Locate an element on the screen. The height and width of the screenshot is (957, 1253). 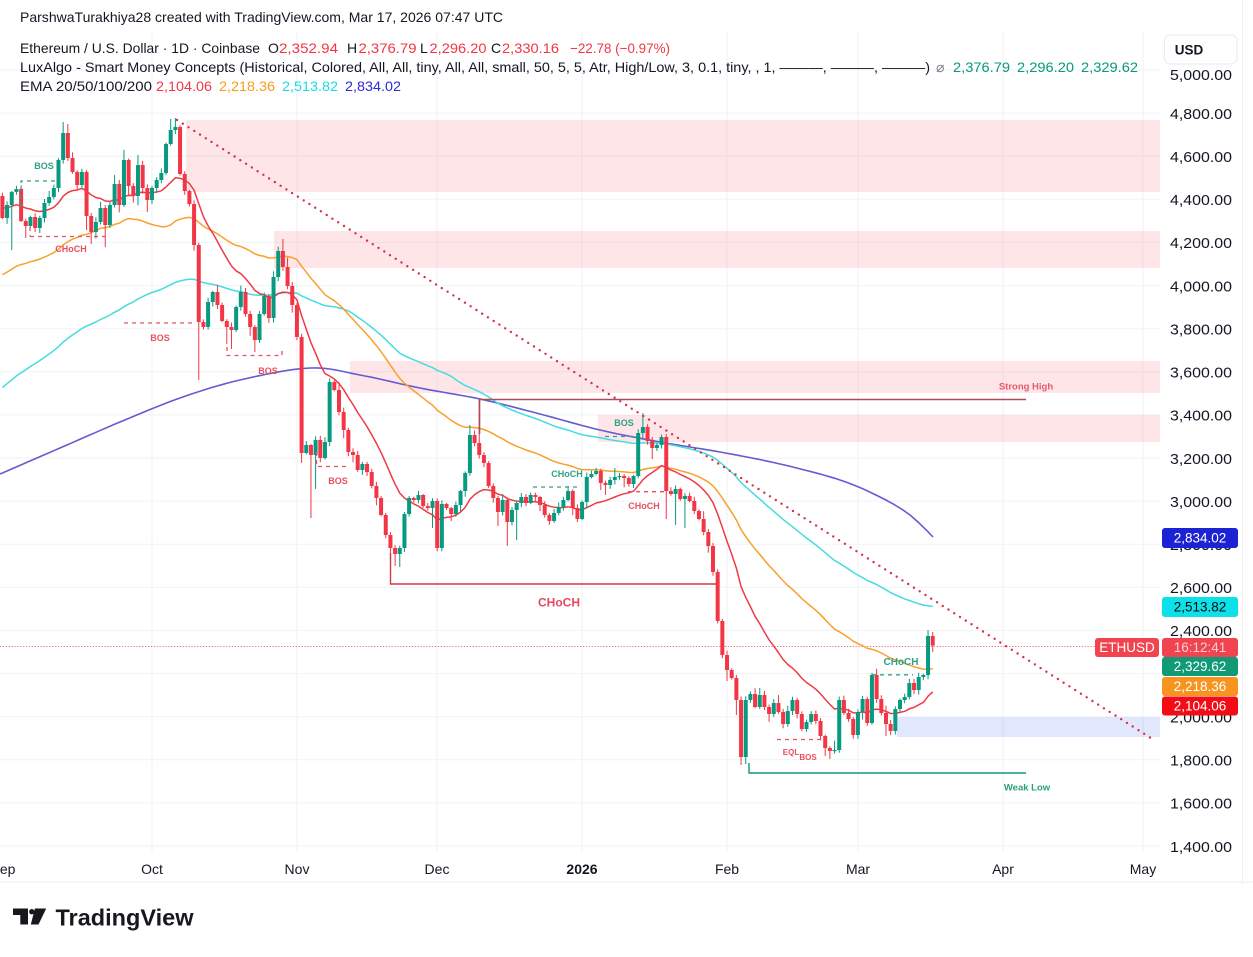
svg-text: Dec is located at coordinates (437, 869).